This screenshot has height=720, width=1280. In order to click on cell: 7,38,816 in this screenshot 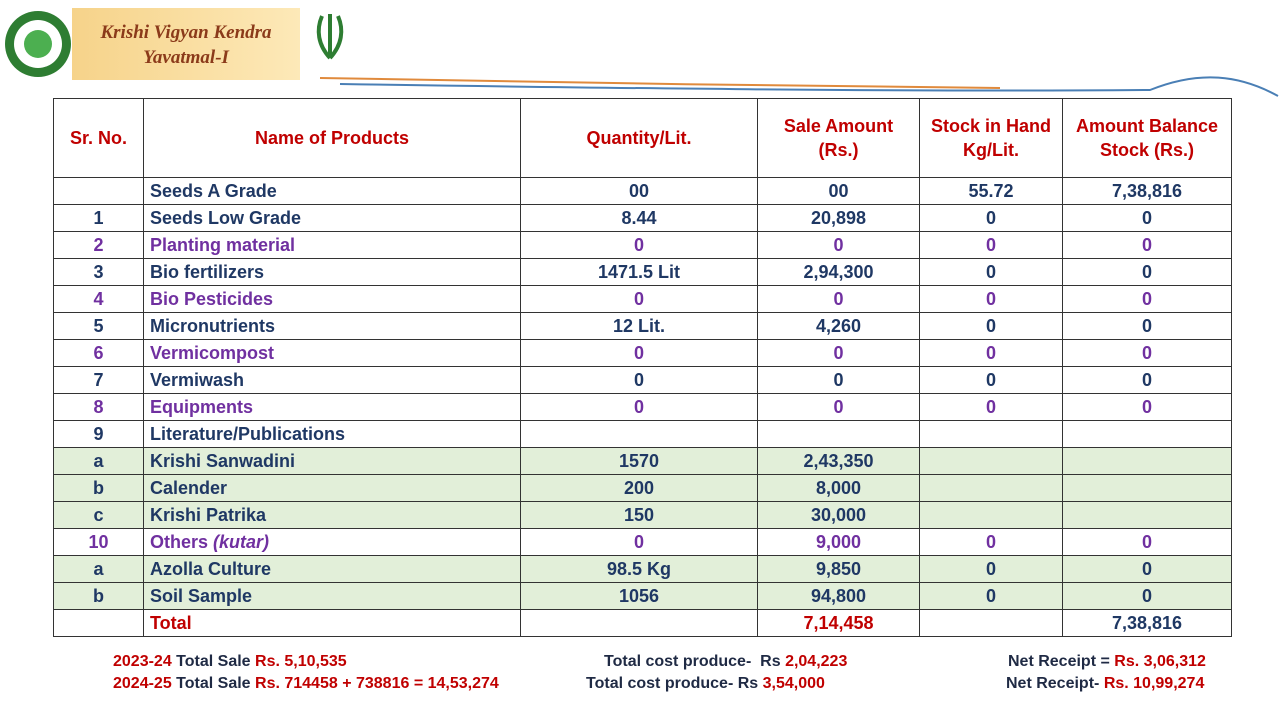, I will do `click(1147, 623)`.